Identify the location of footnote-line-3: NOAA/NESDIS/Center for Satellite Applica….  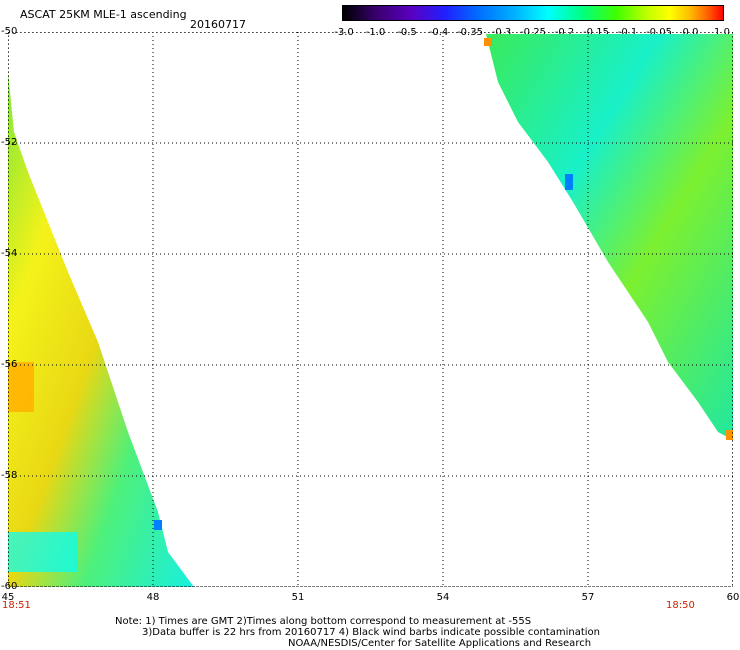
(440, 643).